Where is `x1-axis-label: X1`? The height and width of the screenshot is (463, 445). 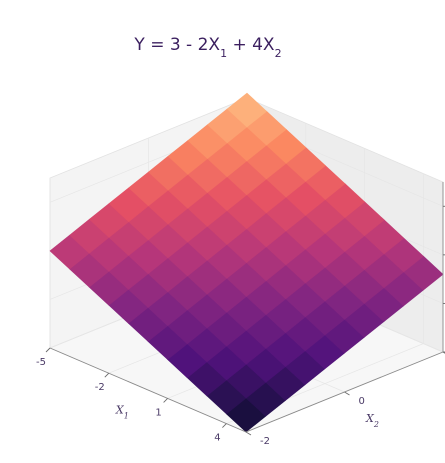
x1-axis-label: X1 is located at coordinates (122, 412).